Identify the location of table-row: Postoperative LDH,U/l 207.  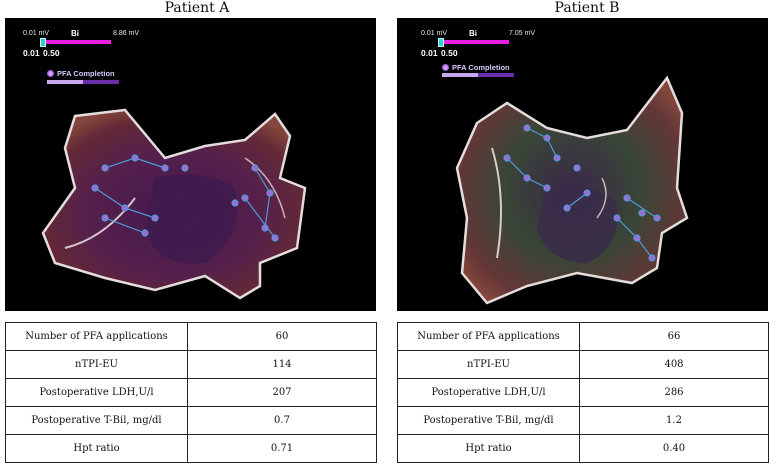
(191, 392).